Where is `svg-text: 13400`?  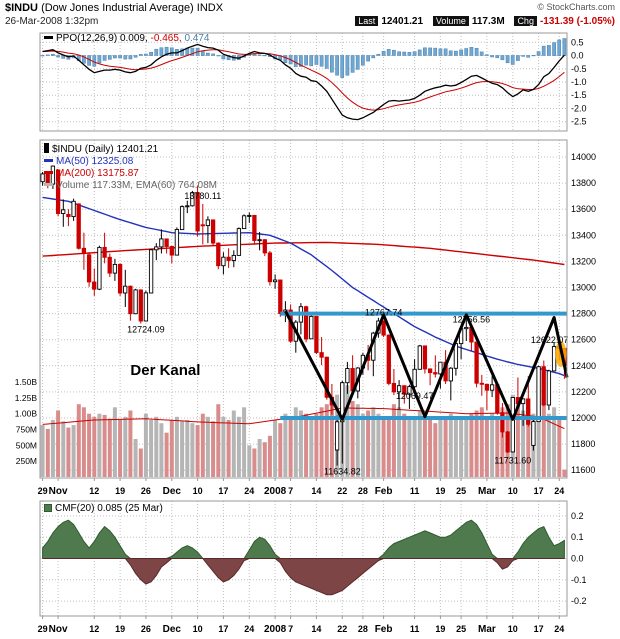
svg-text: 13400 is located at coordinates (583, 235).